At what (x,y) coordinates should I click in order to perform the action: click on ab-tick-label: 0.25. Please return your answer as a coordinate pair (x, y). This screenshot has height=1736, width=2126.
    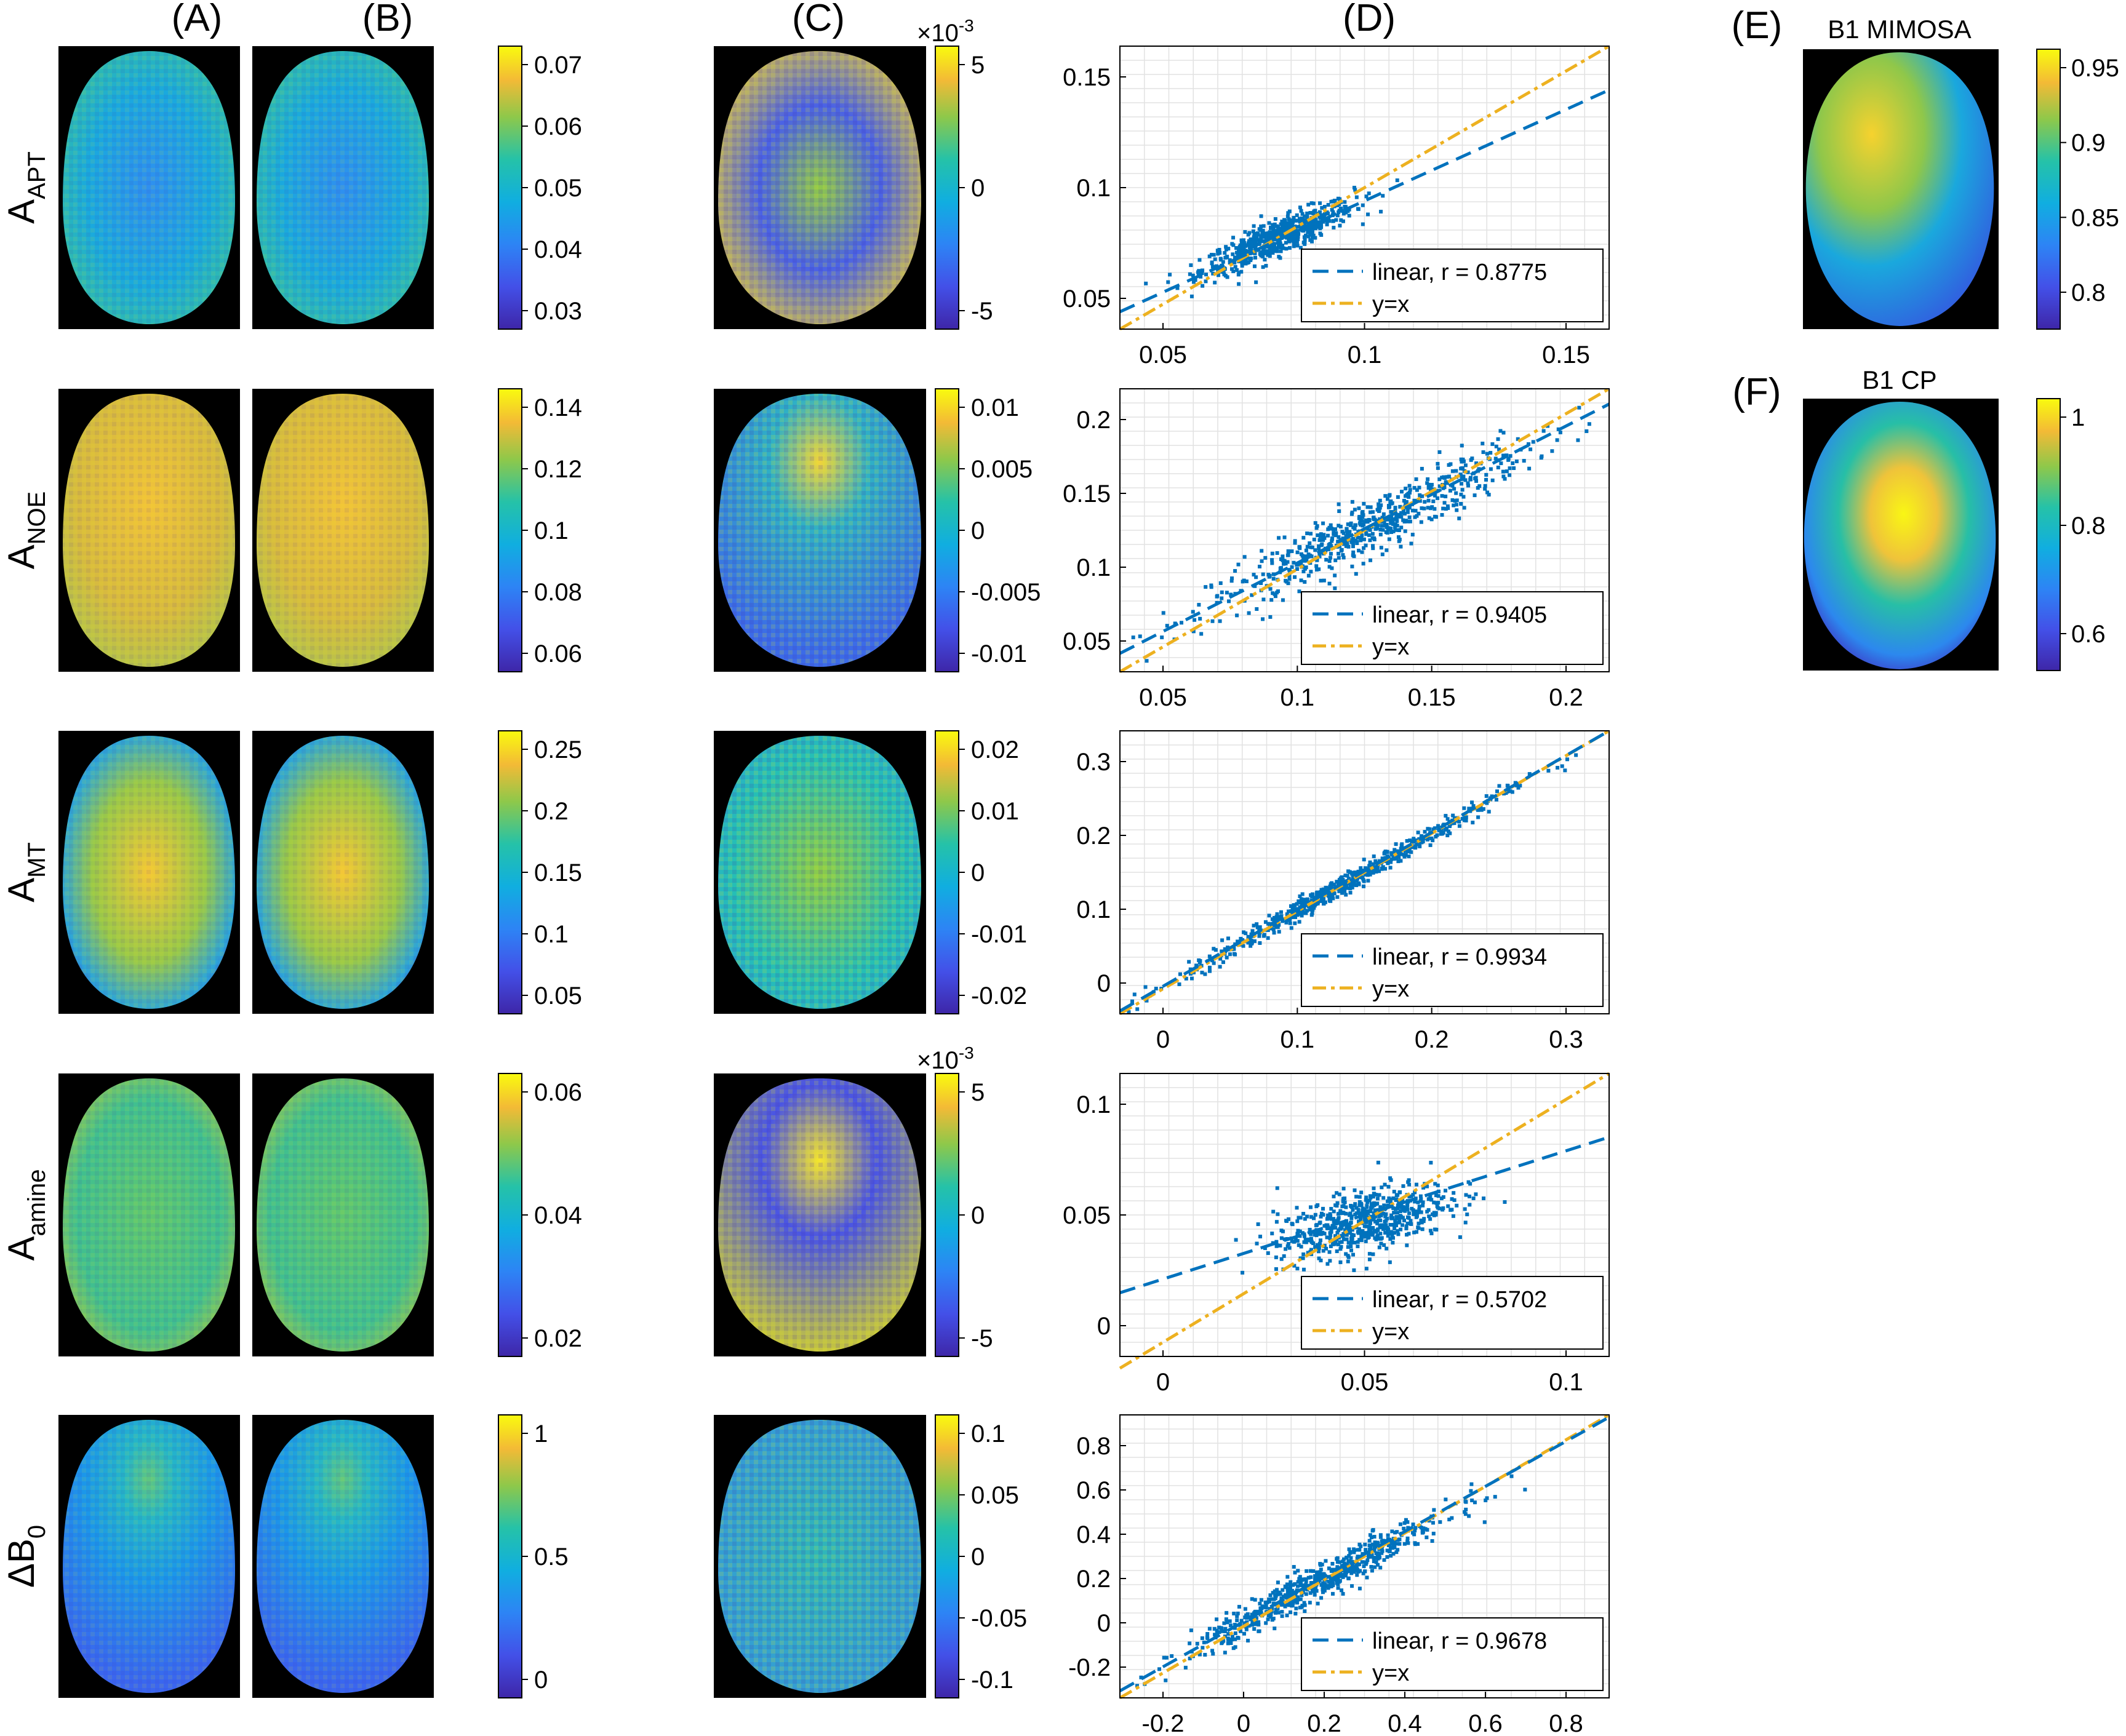
    Looking at the image, I should click on (558, 749).